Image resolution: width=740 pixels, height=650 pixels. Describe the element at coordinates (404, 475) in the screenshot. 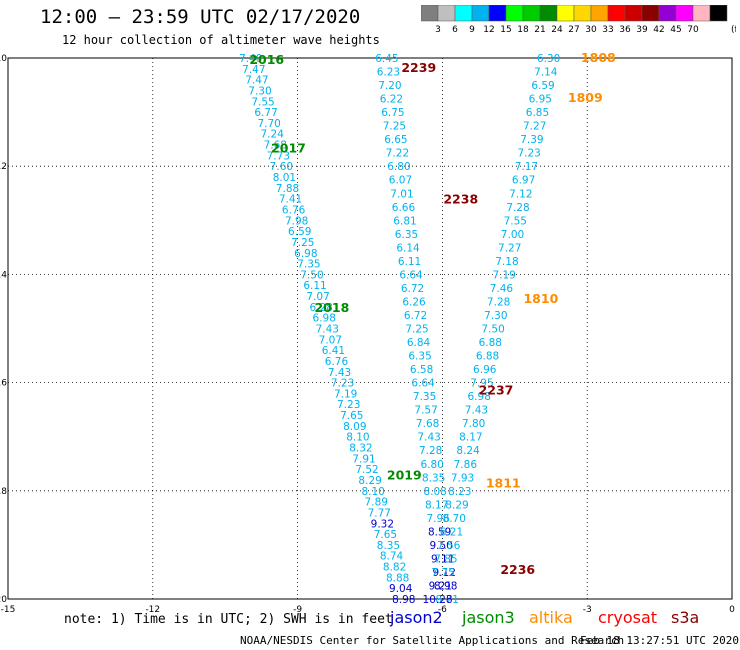

I see `pass-time-label: 2019` at that location.